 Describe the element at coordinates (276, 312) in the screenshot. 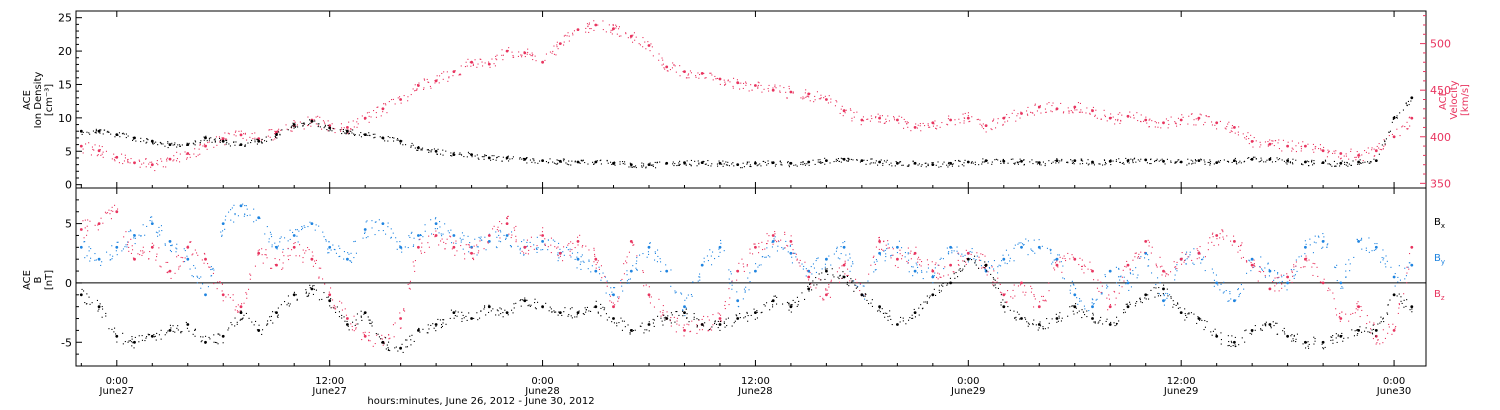

I see `bx-point` at that location.